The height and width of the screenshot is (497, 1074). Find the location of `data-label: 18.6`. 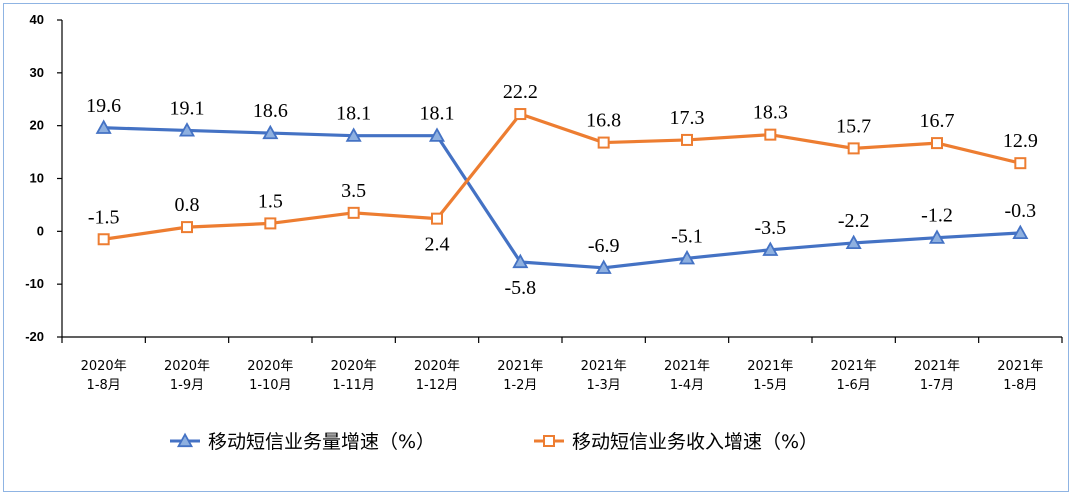

data-label: 18.6 is located at coordinates (270, 111).